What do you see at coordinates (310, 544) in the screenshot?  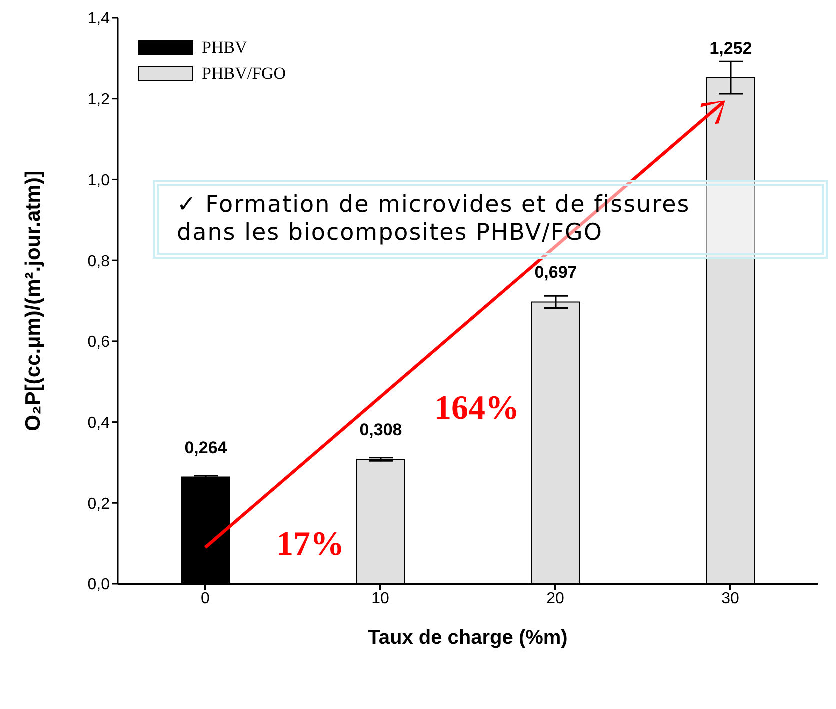 I see `annotation: 17%` at bounding box center [310, 544].